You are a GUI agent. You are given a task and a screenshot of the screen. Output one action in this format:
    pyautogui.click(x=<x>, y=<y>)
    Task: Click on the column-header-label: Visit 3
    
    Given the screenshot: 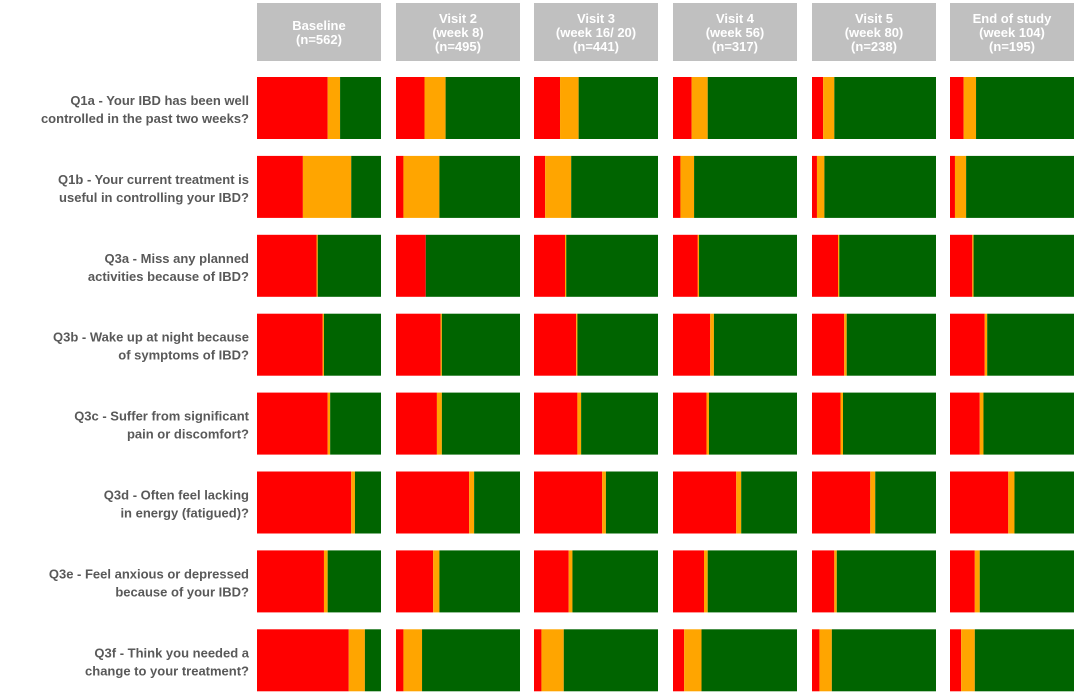 What is the action you would take?
    pyautogui.click(x=596, y=18)
    